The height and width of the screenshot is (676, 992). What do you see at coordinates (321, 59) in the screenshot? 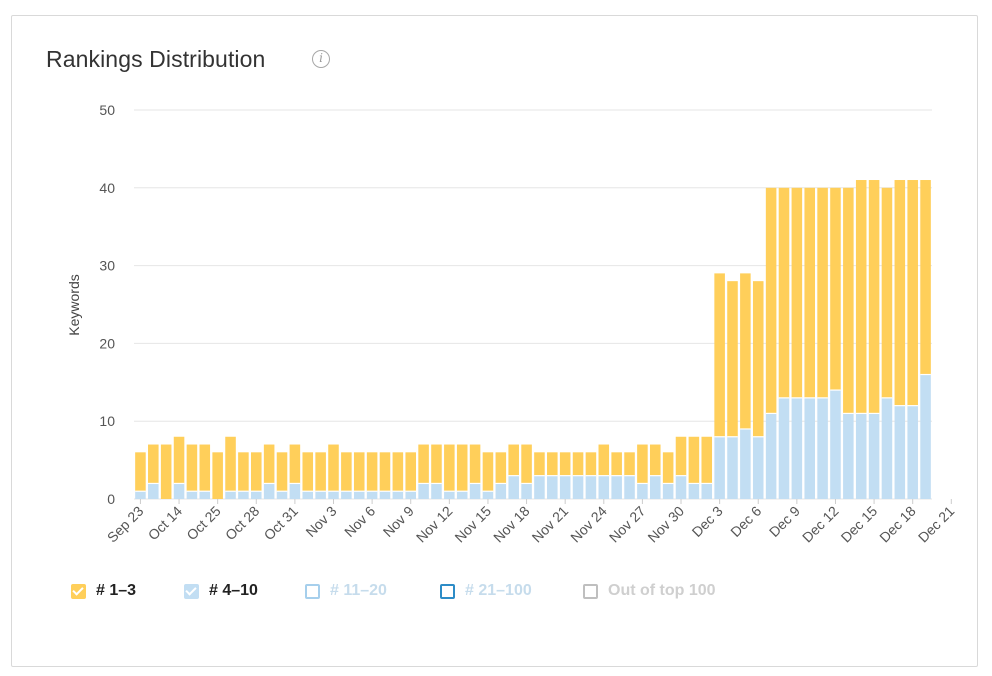
I see `info-icon: i` at bounding box center [321, 59].